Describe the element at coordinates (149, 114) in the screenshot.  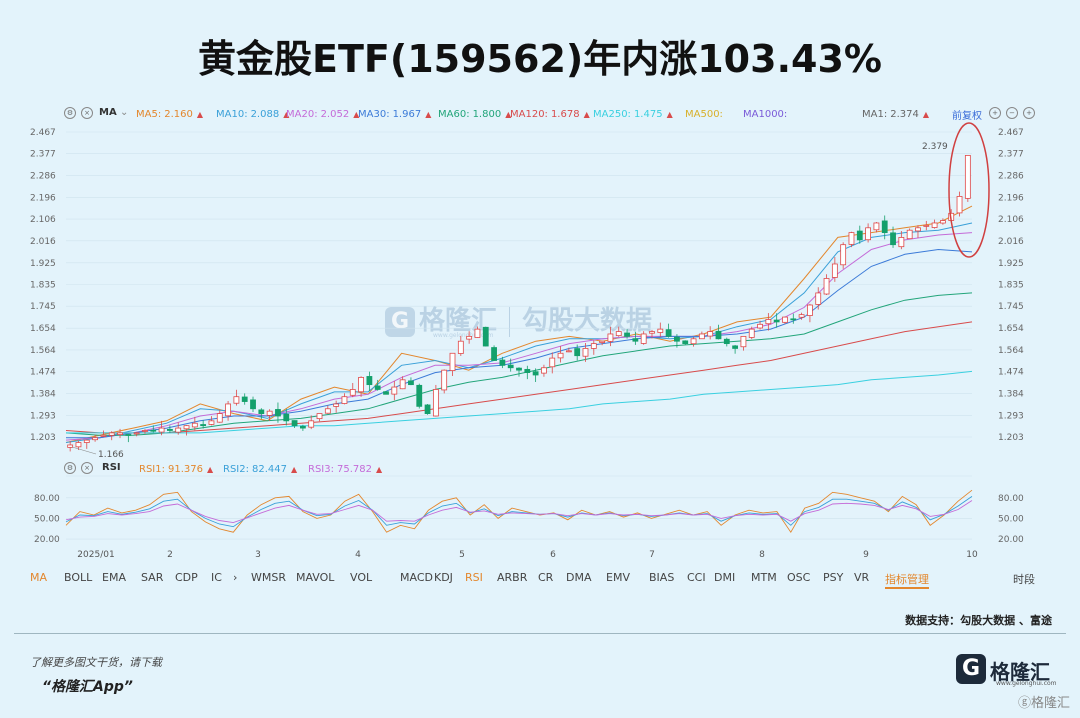
I see `ma-legend-label: MA5:` at that location.